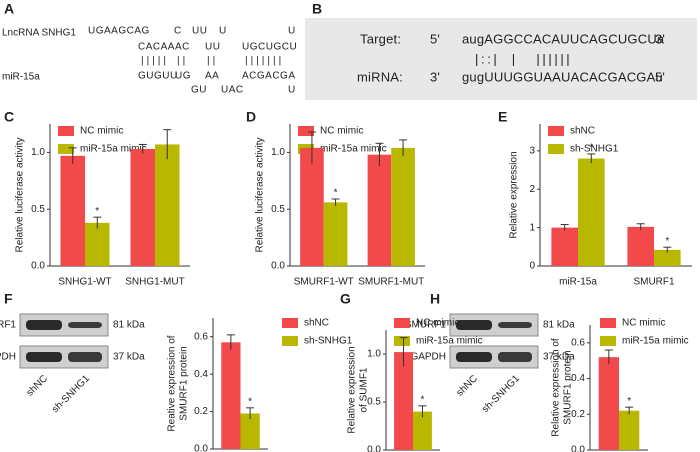 This screenshot has height=452, width=700. Describe the element at coordinates (178, 31) in the screenshot. I see `sequence-segment: C` at that location.